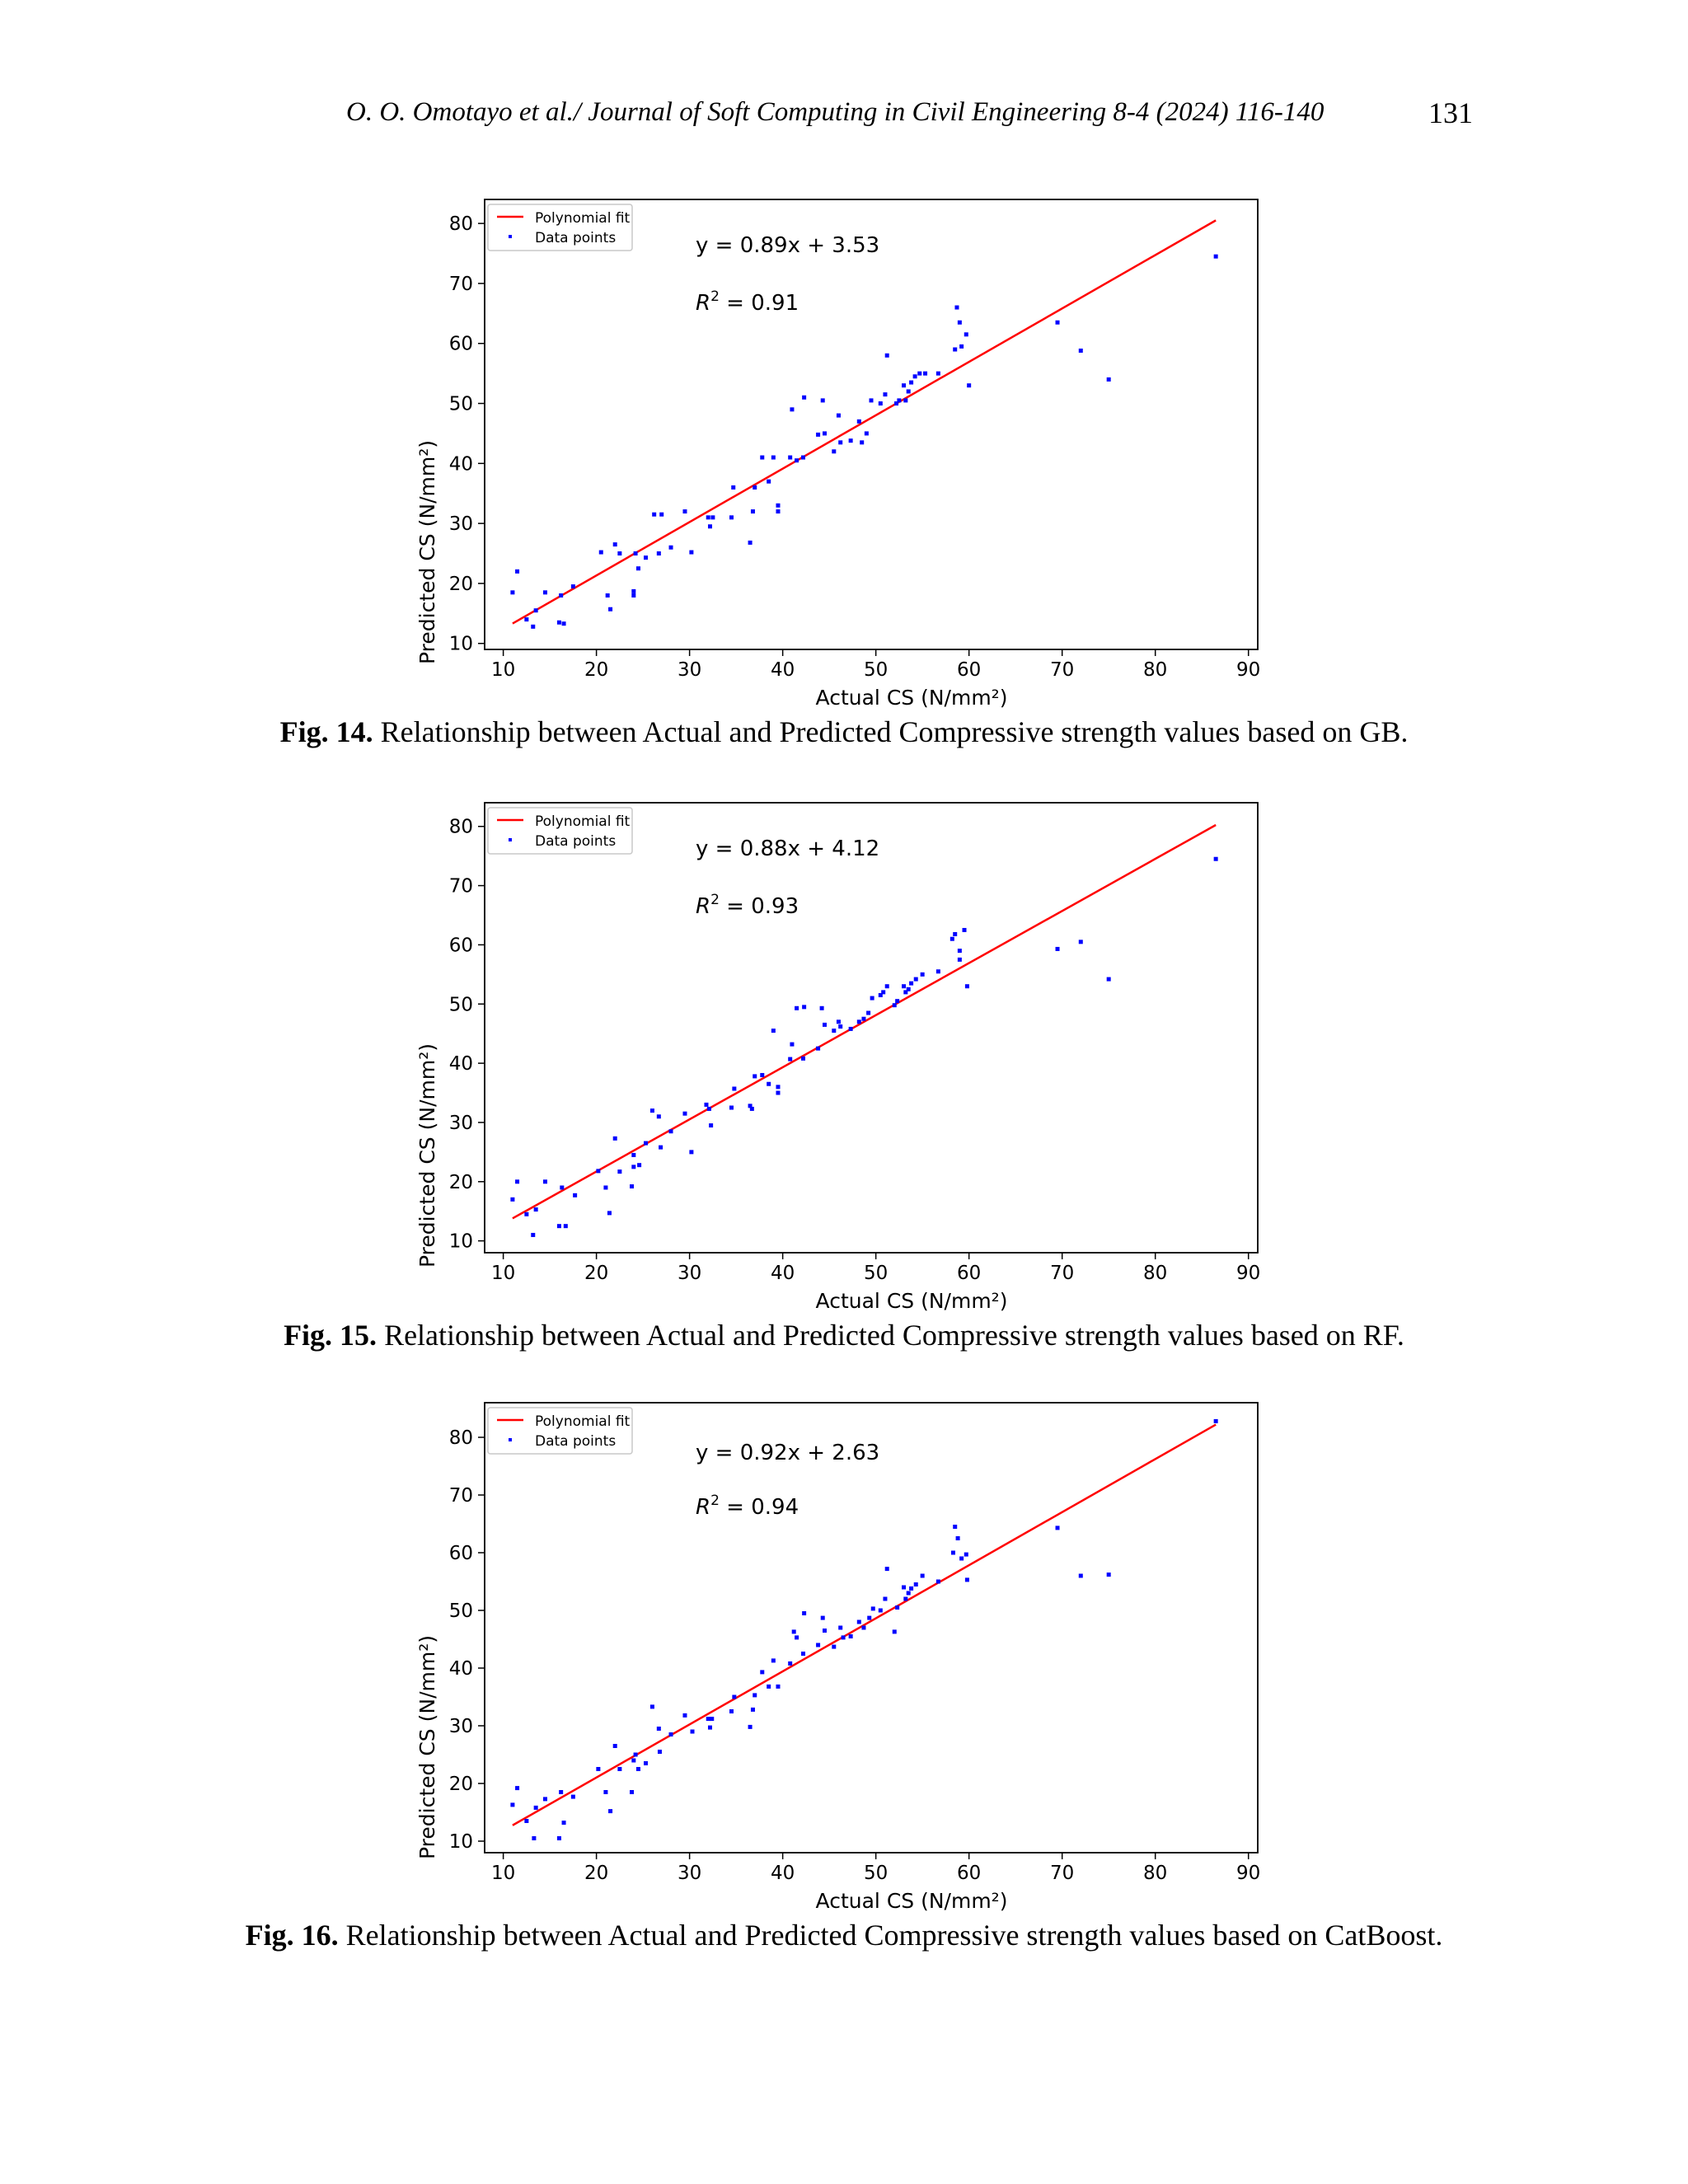 This screenshot has width=1688, height=2184. I want to click on x-tick-label: 10, so click(503, 670).